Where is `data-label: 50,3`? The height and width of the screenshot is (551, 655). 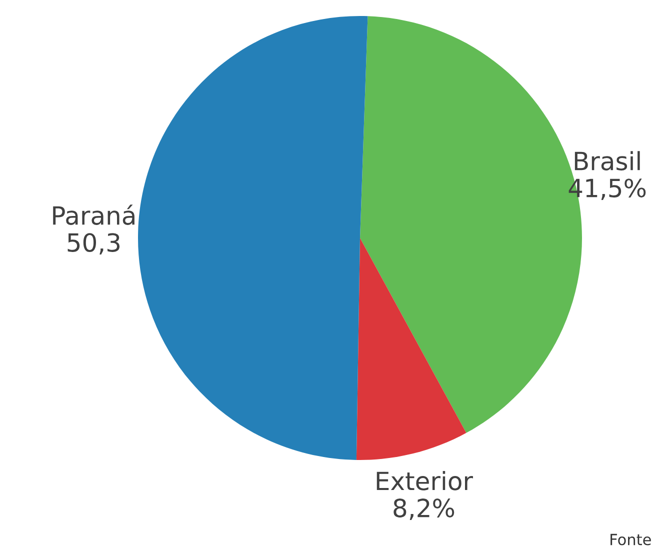 data-label: 50,3 is located at coordinates (94, 244).